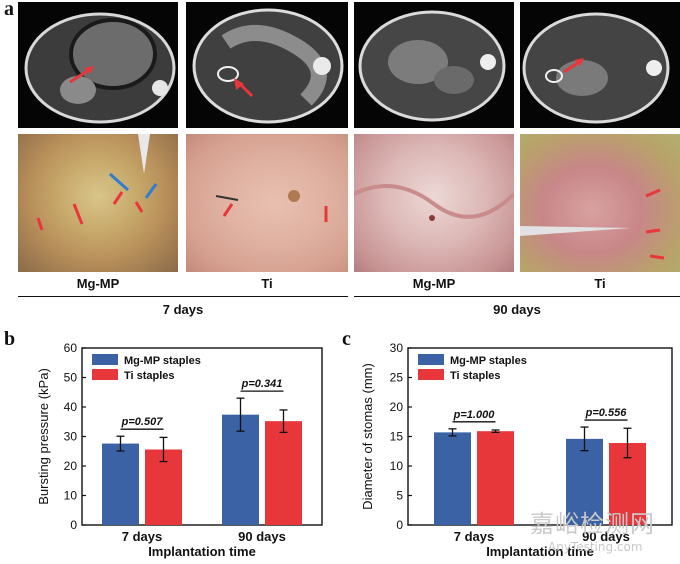 This screenshot has height=564, width=680. I want to click on caption-mg-90days: Mg-MP, so click(434, 283).